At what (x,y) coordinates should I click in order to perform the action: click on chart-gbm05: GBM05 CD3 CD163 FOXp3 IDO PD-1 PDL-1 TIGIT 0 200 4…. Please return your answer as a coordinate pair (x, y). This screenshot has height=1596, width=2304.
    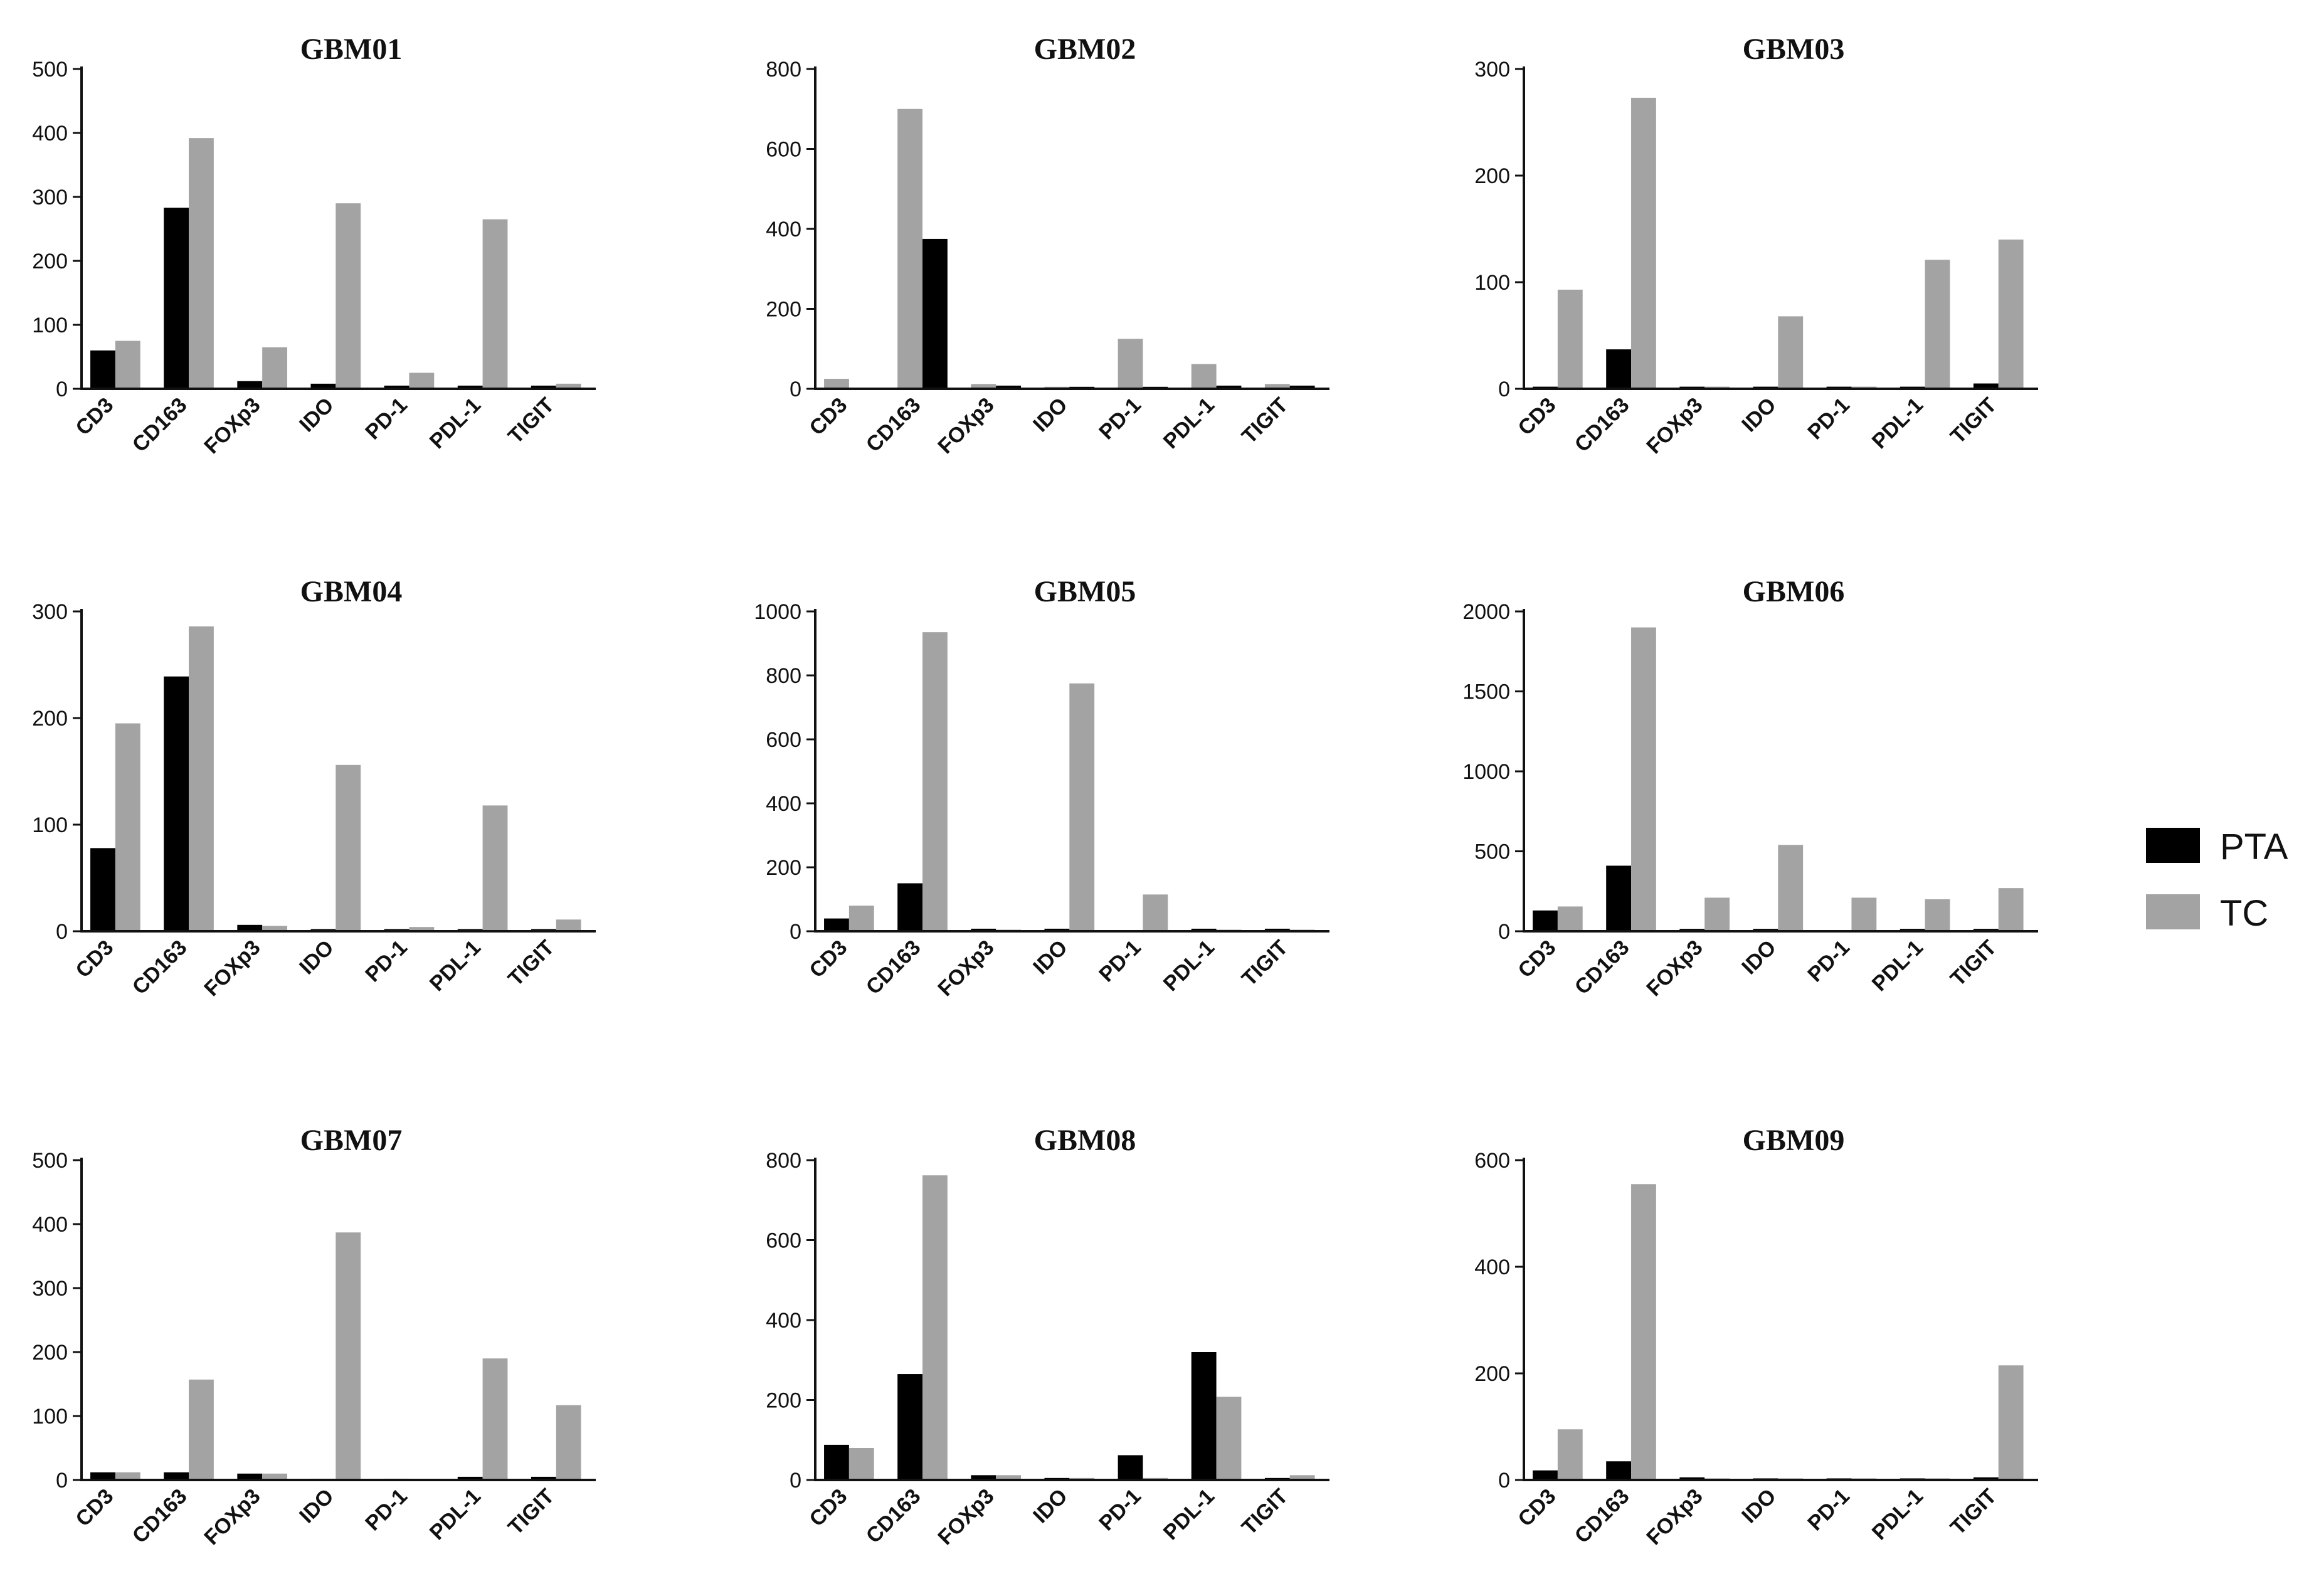
    Looking at the image, I should click on (1041, 788).